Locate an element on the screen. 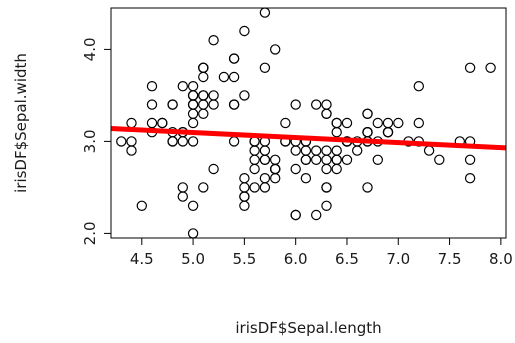 The width and height of the screenshot is (515, 343). x-tick-label: 7.5 is located at coordinates (450, 259).